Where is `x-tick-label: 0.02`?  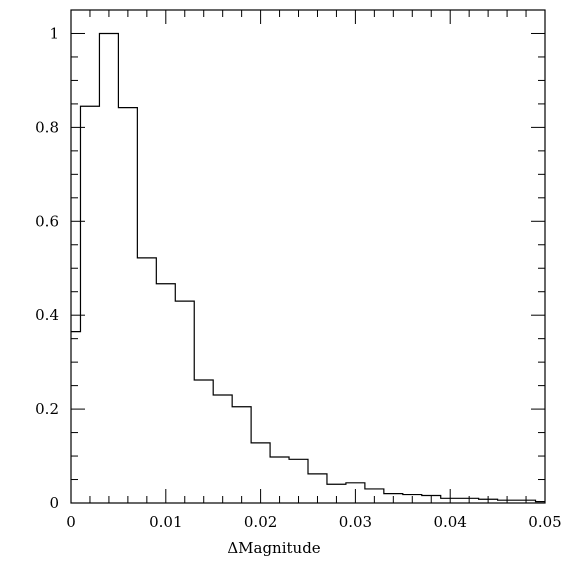 x-tick-label: 0.02 is located at coordinates (260, 522).